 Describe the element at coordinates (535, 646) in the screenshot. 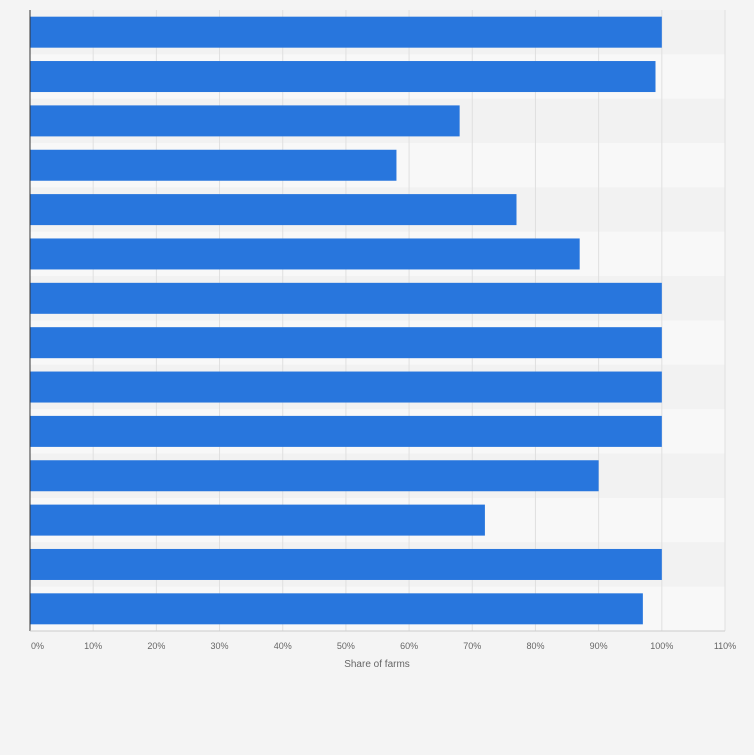

I see `x-tick-label: 80%` at that location.